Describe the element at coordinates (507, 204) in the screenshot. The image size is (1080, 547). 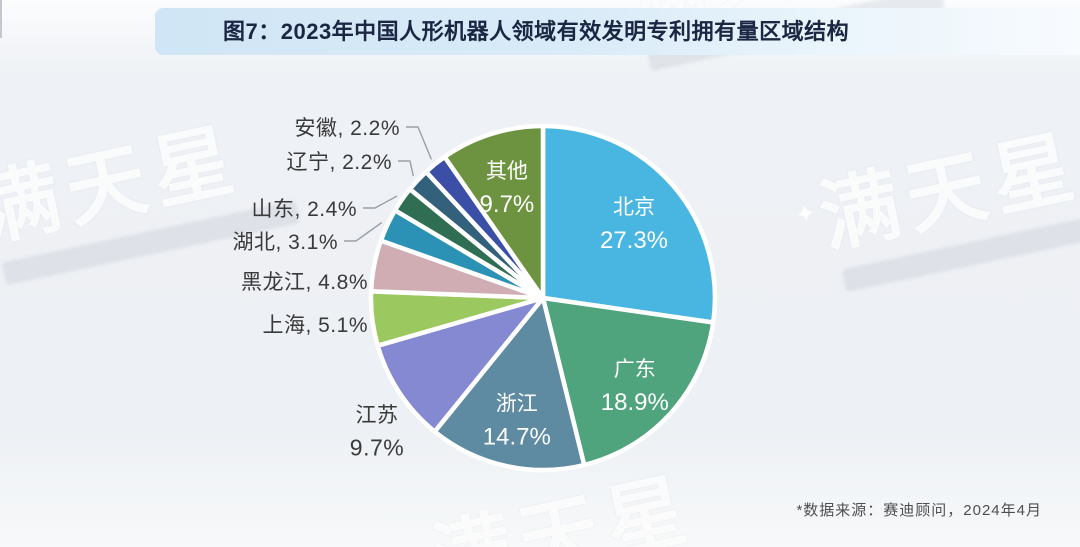
I see `slice-label-其他: 9.7%` at that location.